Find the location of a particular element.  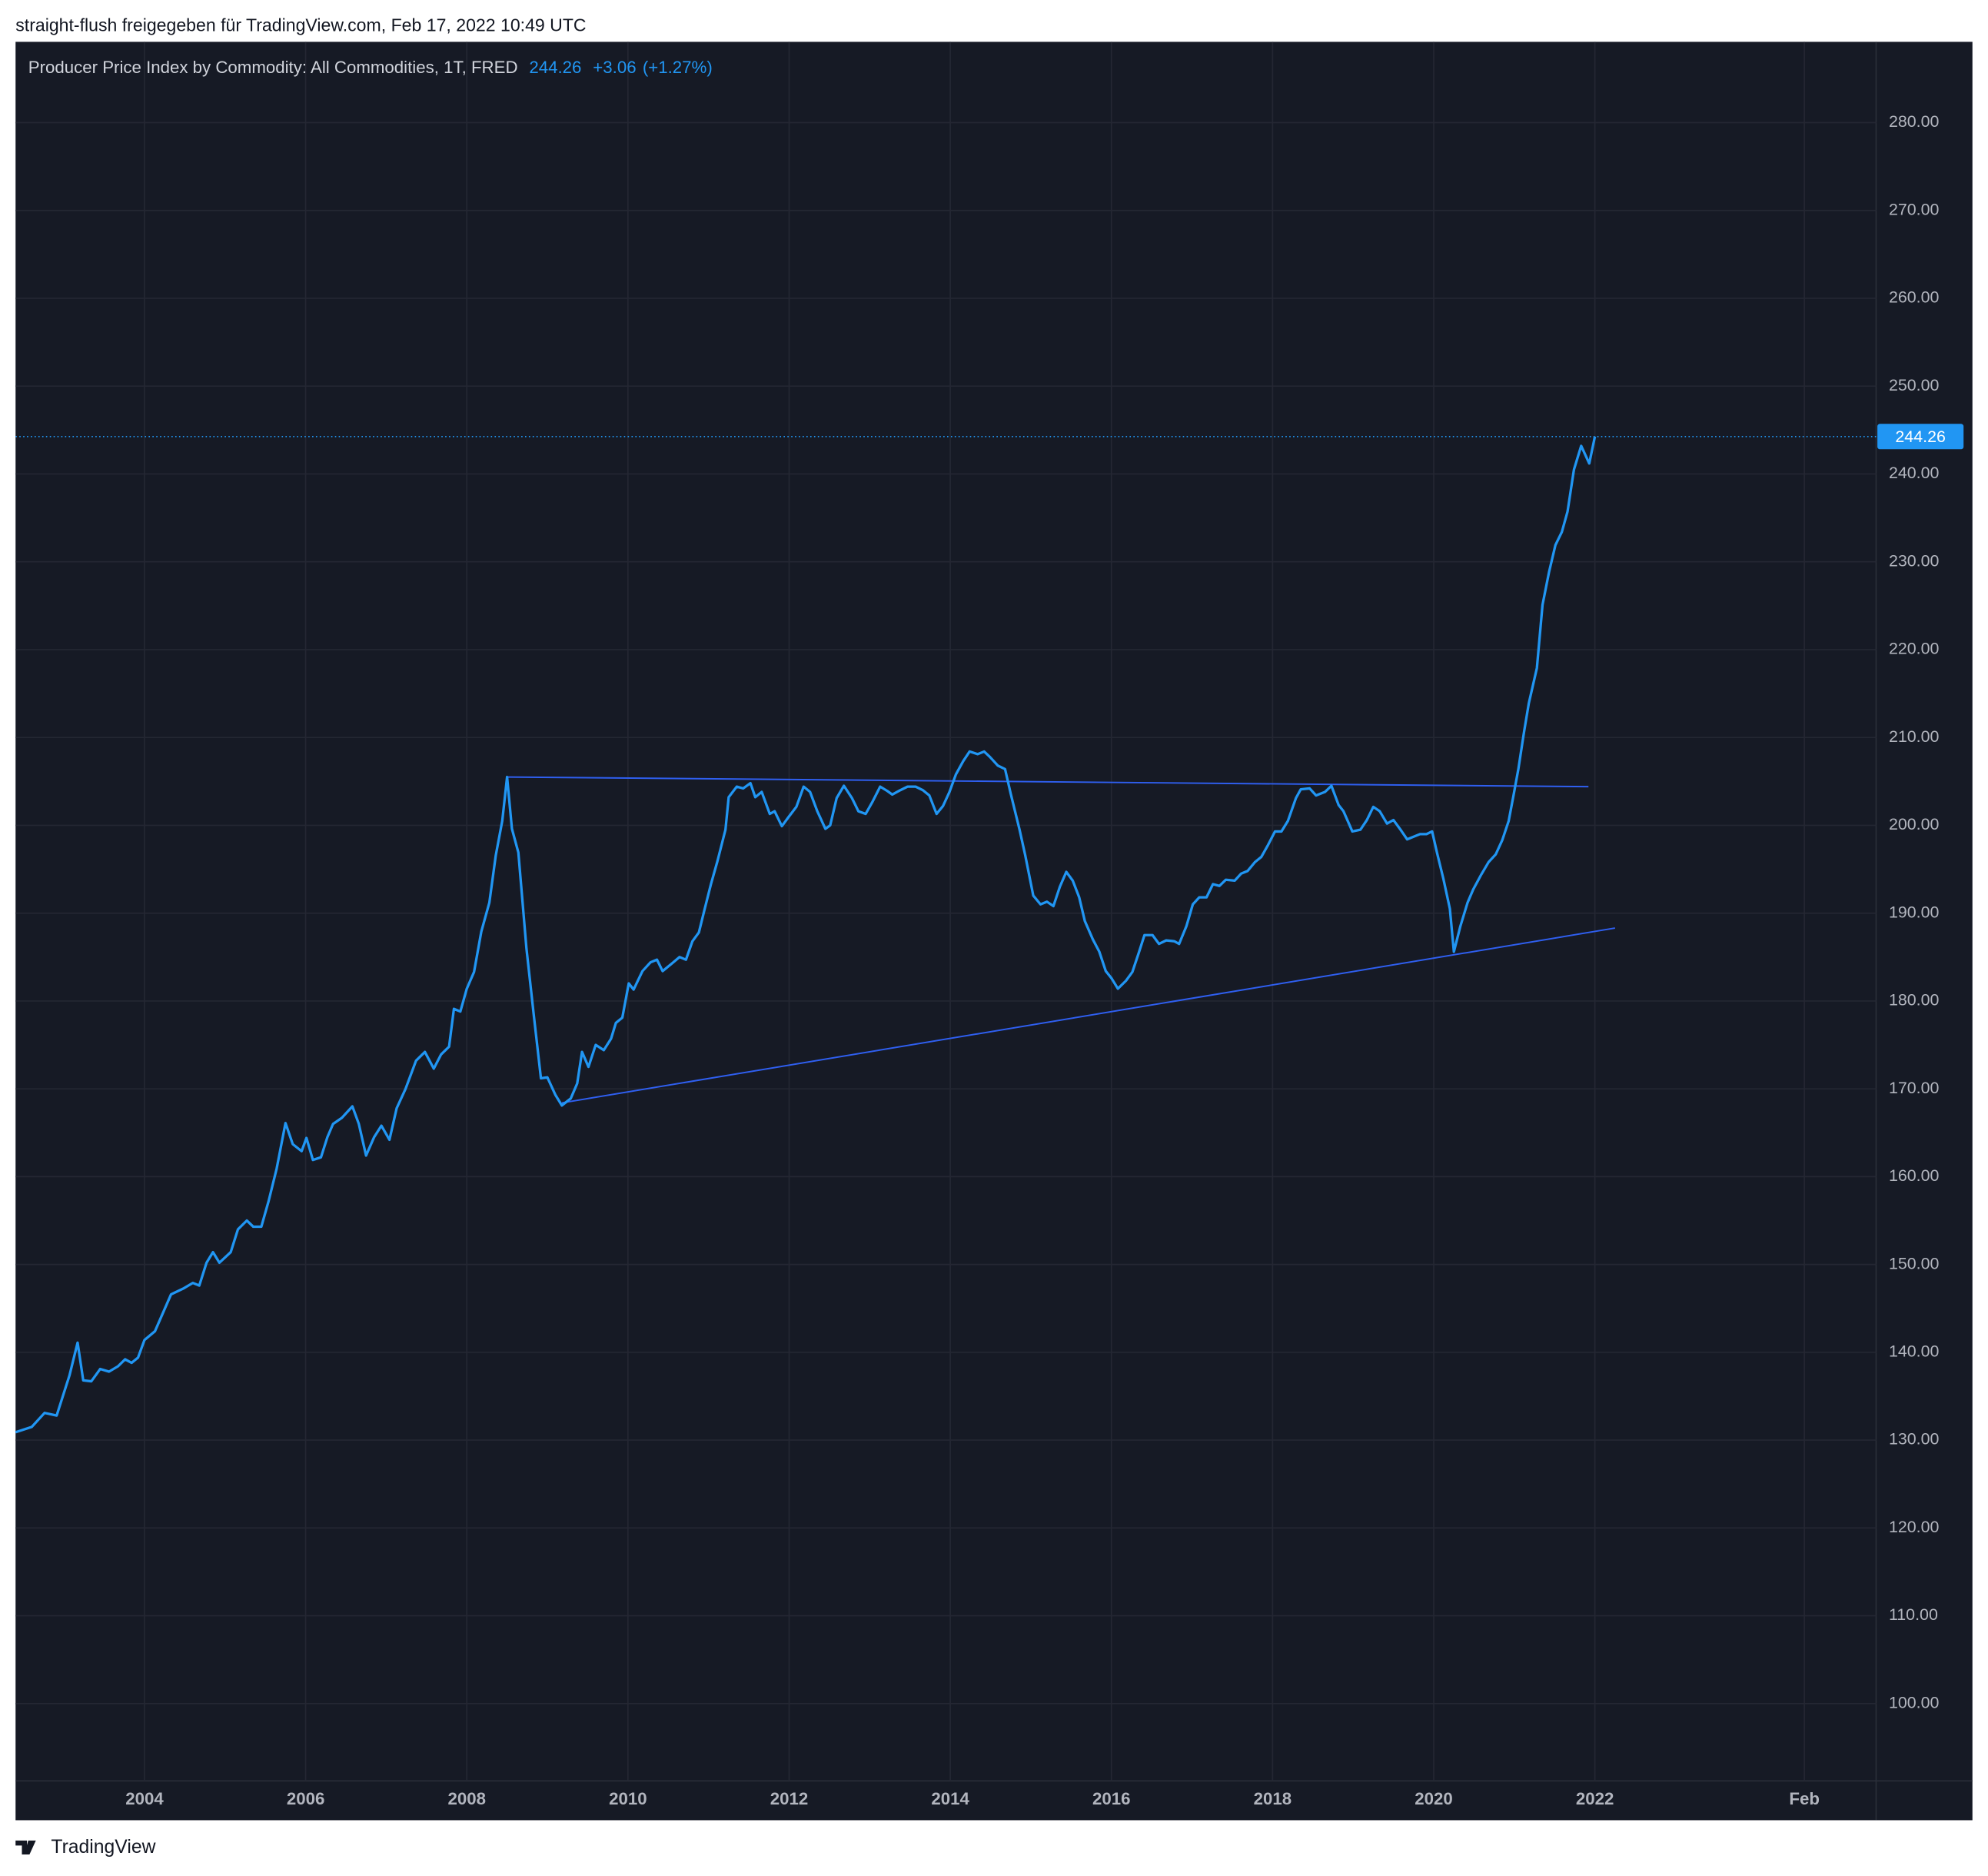

change: +3.06 is located at coordinates (614, 67).